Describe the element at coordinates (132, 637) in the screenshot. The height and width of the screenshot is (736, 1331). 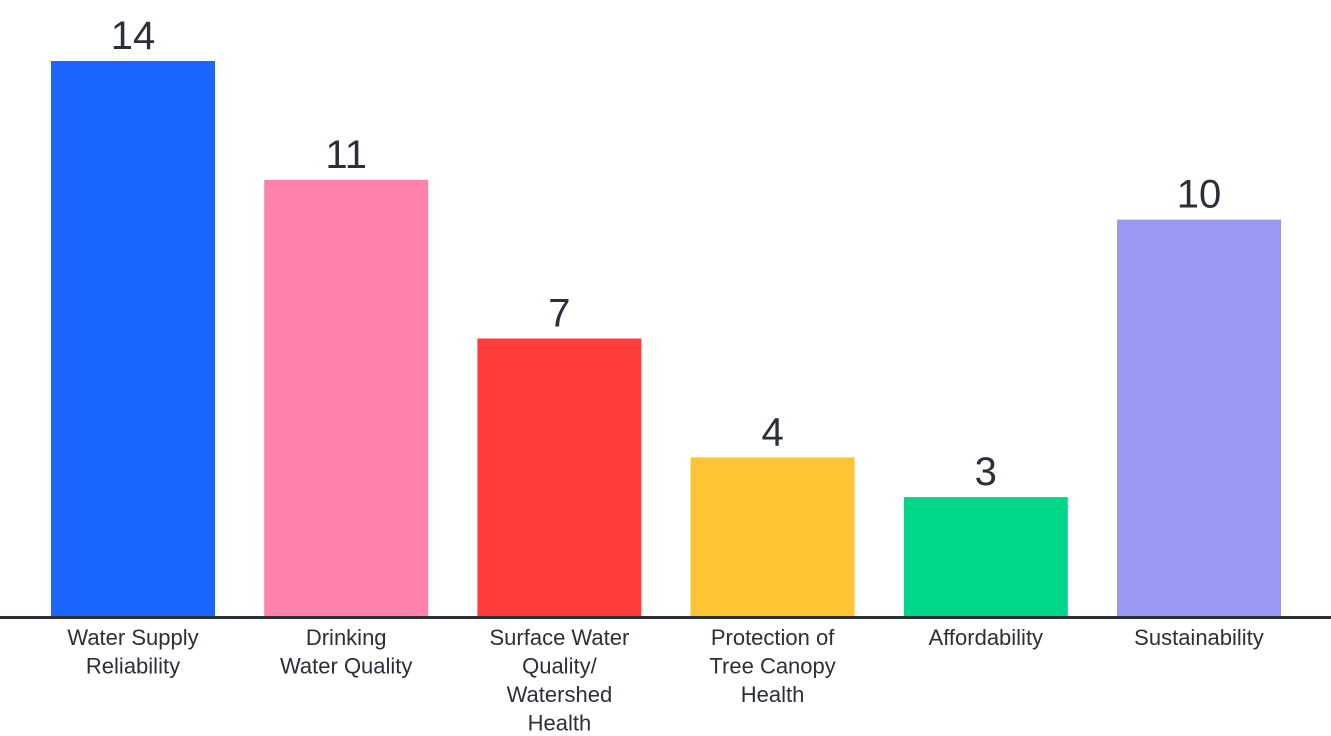
I see `category-label-line: Water Supply` at that location.